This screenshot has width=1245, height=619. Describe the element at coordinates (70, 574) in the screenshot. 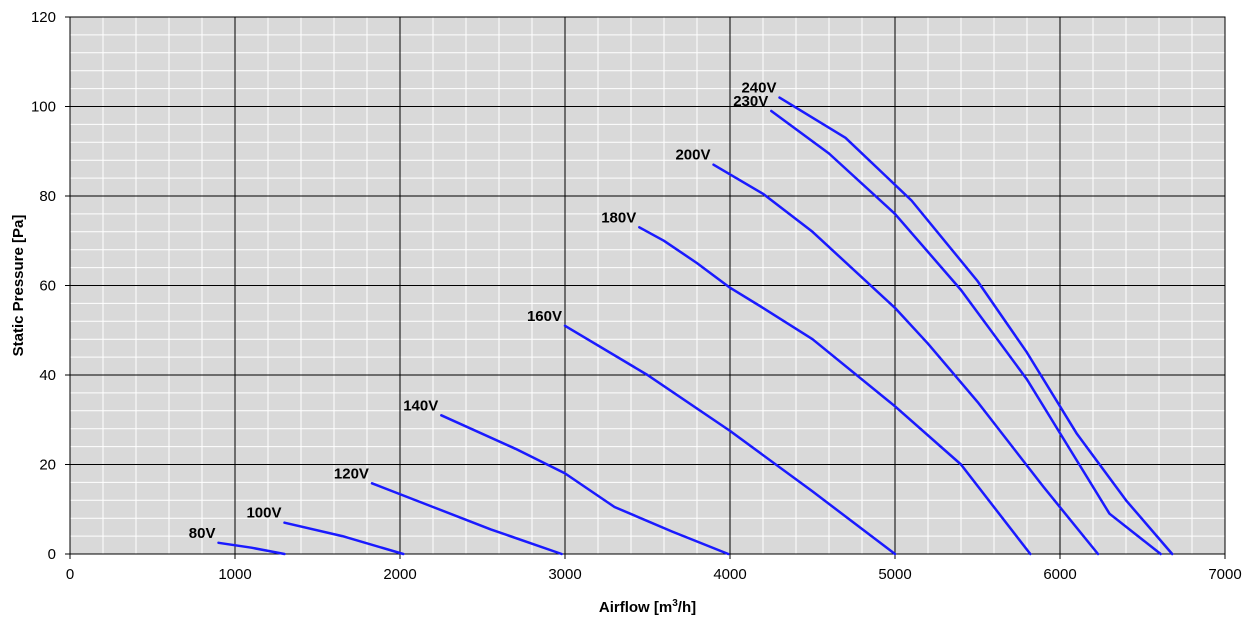

I see `x-tick-label: 0` at that location.